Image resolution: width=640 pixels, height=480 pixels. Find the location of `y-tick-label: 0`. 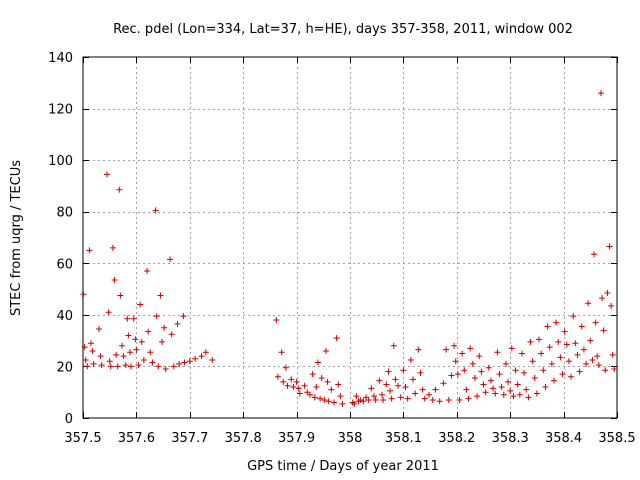

y-tick-label: 0 is located at coordinates (69, 419).